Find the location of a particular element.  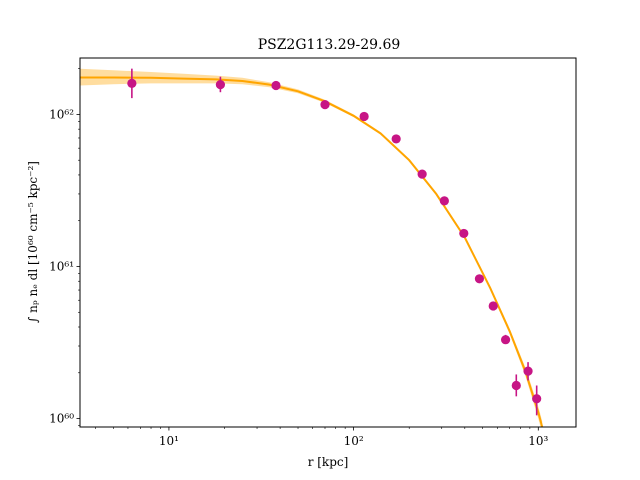

chart-title: PSZ2G113.29-29.69 is located at coordinates (329, 45).